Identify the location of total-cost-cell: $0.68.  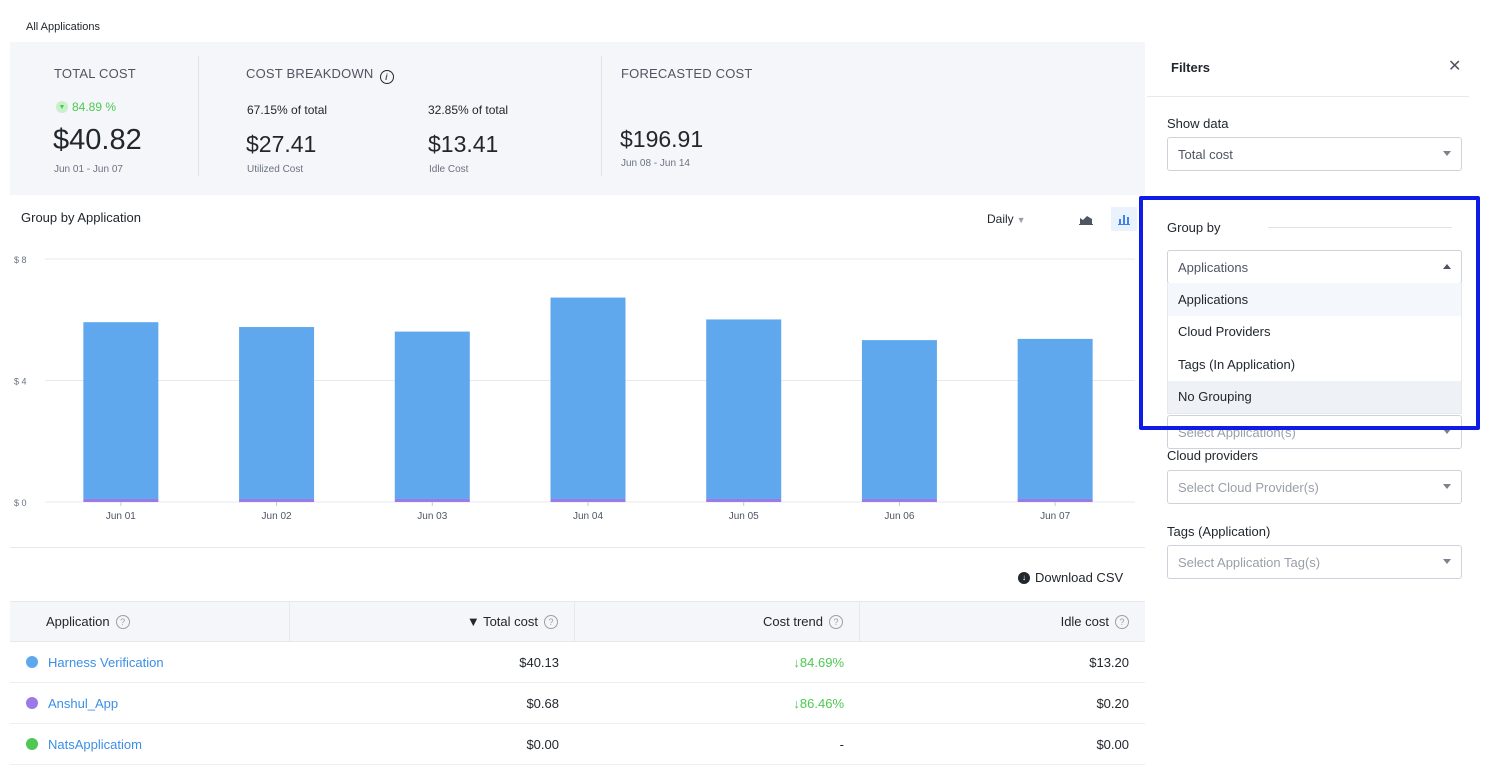
(542, 703).